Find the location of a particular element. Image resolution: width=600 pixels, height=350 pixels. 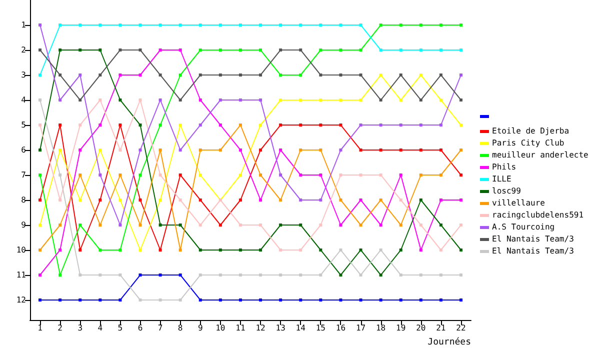

x-tick-label: 15 is located at coordinates (321, 328).